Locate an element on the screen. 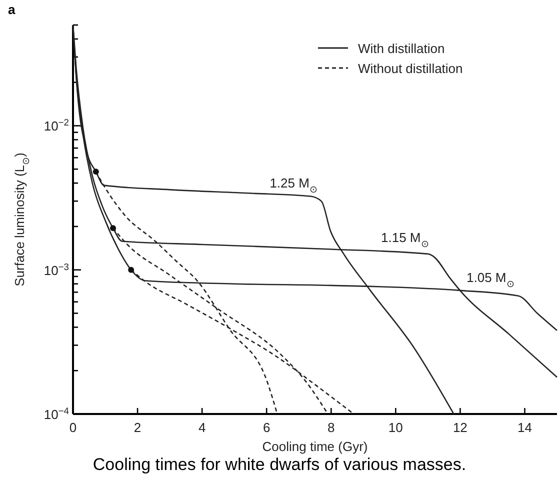 The width and height of the screenshot is (559, 478). x-tick-label: 14 is located at coordinates (525, 427).